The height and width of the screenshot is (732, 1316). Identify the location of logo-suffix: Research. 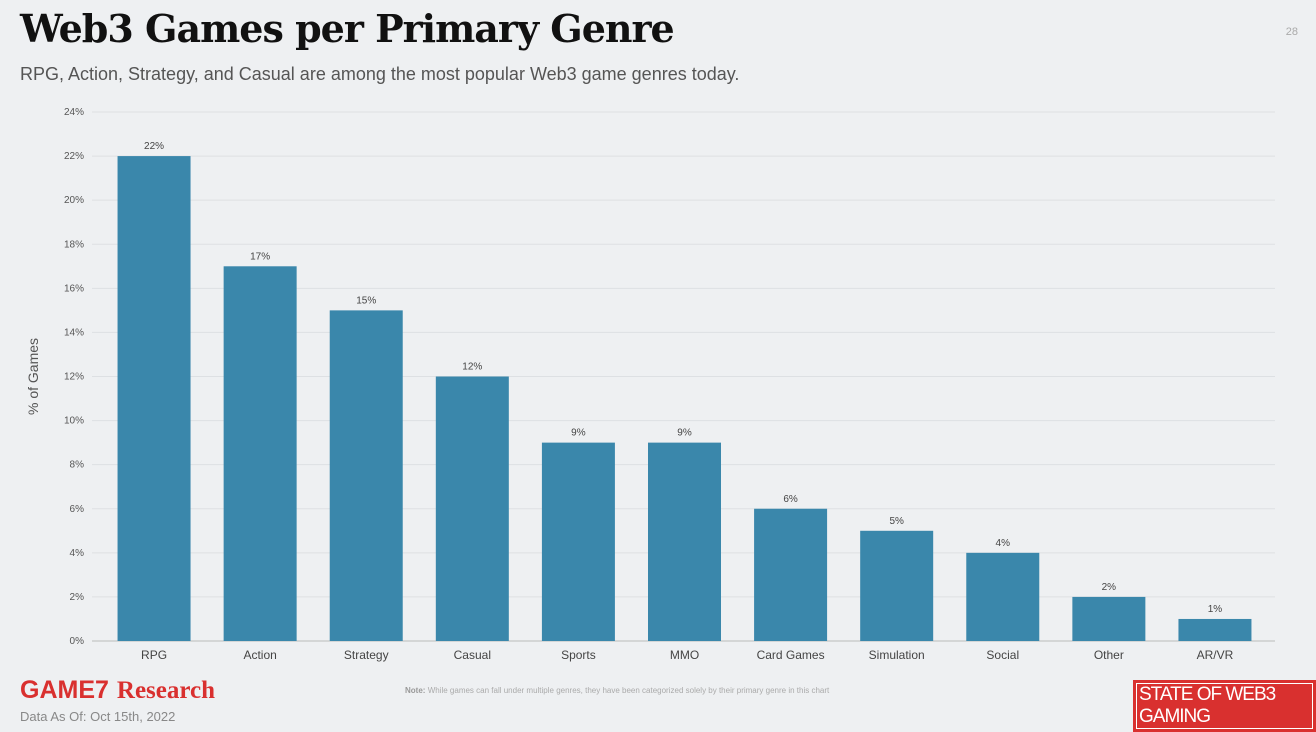
(166, 690).